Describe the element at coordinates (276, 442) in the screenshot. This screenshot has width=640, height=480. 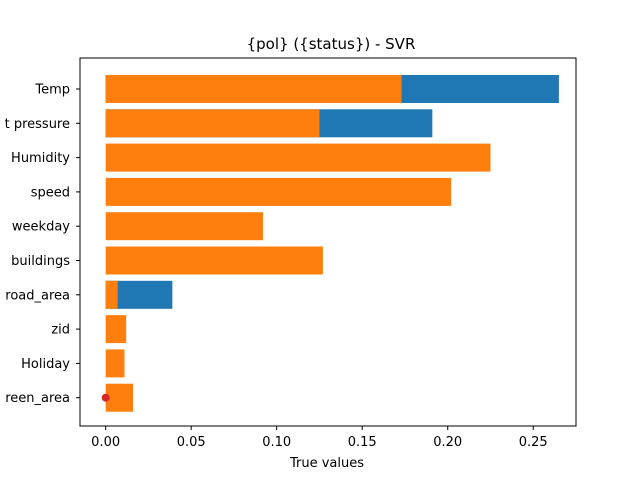
I see `x-tick-label-2: 0.10` at that location.